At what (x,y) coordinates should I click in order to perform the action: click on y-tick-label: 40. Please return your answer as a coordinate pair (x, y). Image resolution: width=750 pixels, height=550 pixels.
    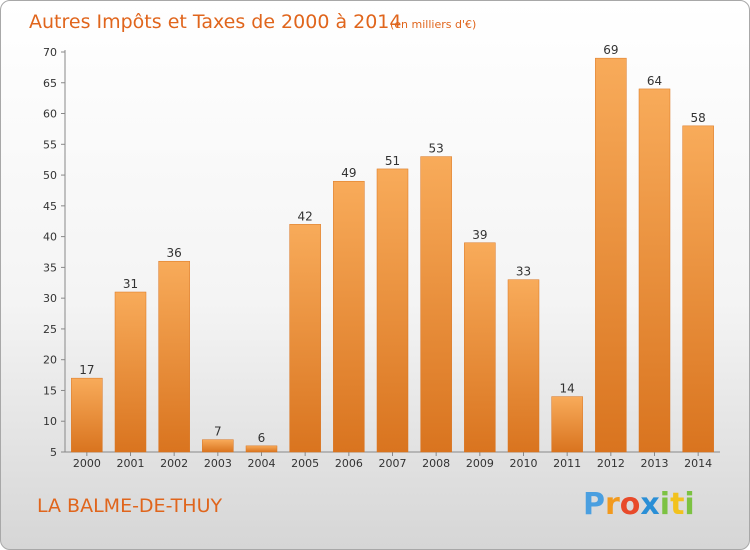
    Looking at the image, I should click on (50, 237).